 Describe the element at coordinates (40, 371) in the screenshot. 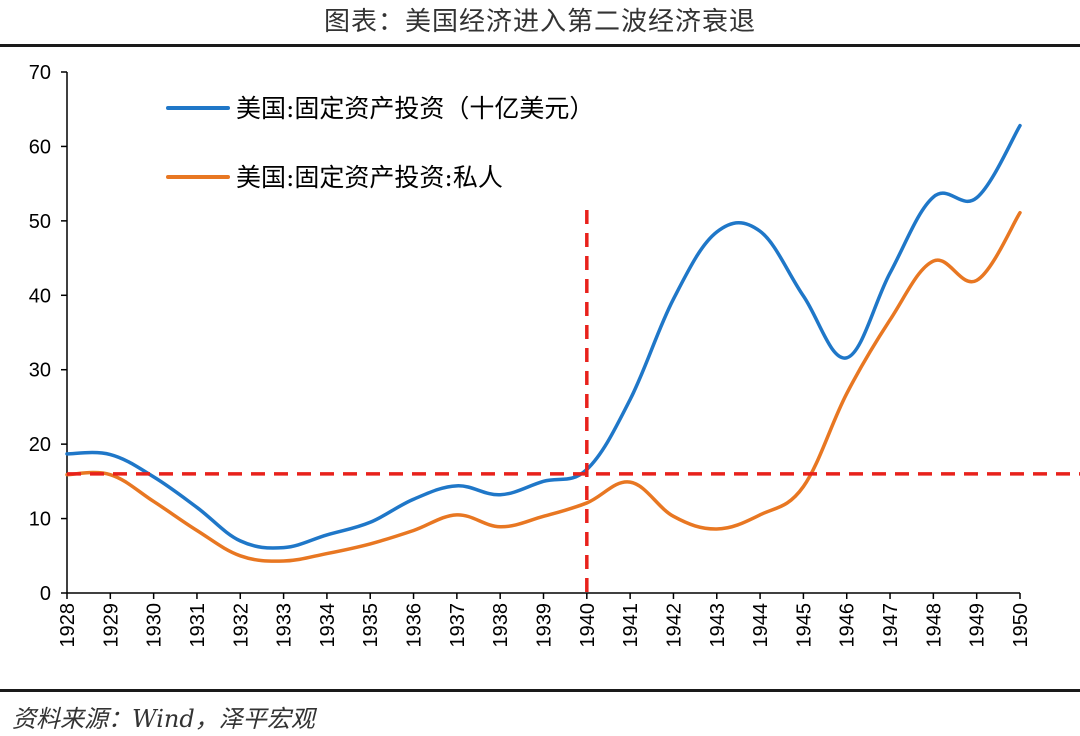

I see `y-tick-label: 30` at that location.